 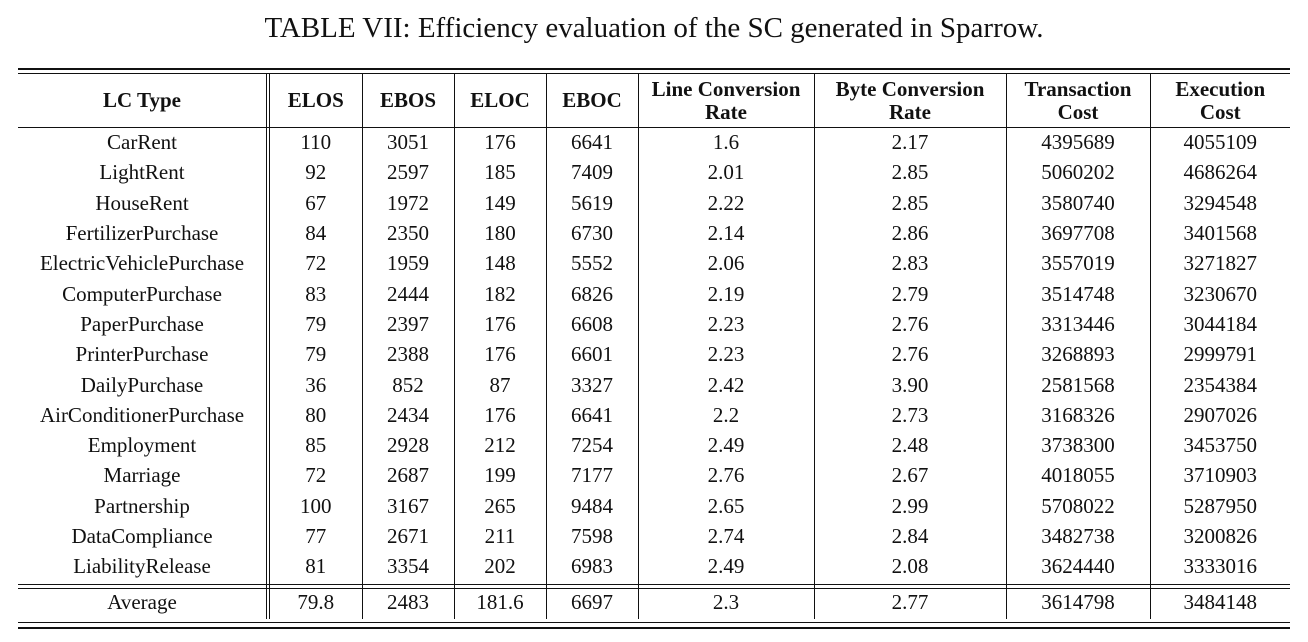 What do you see at coordinates (407, 445) in the screenshot?
I see `table-cell: 2928` at bounding box center [407, 445].